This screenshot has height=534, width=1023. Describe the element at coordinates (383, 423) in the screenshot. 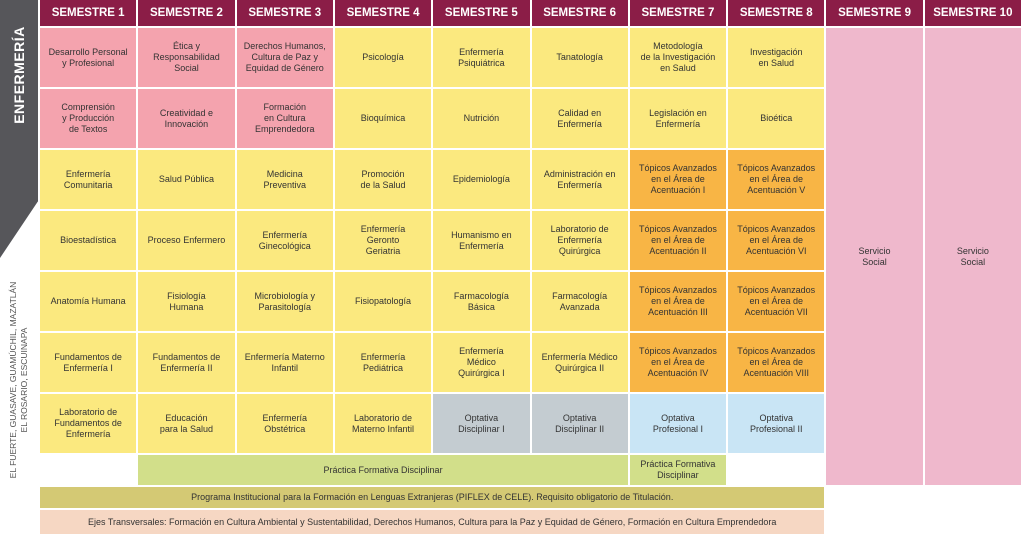

I see `subject-cell: Laboratorio de Materno Infantil` at that location.